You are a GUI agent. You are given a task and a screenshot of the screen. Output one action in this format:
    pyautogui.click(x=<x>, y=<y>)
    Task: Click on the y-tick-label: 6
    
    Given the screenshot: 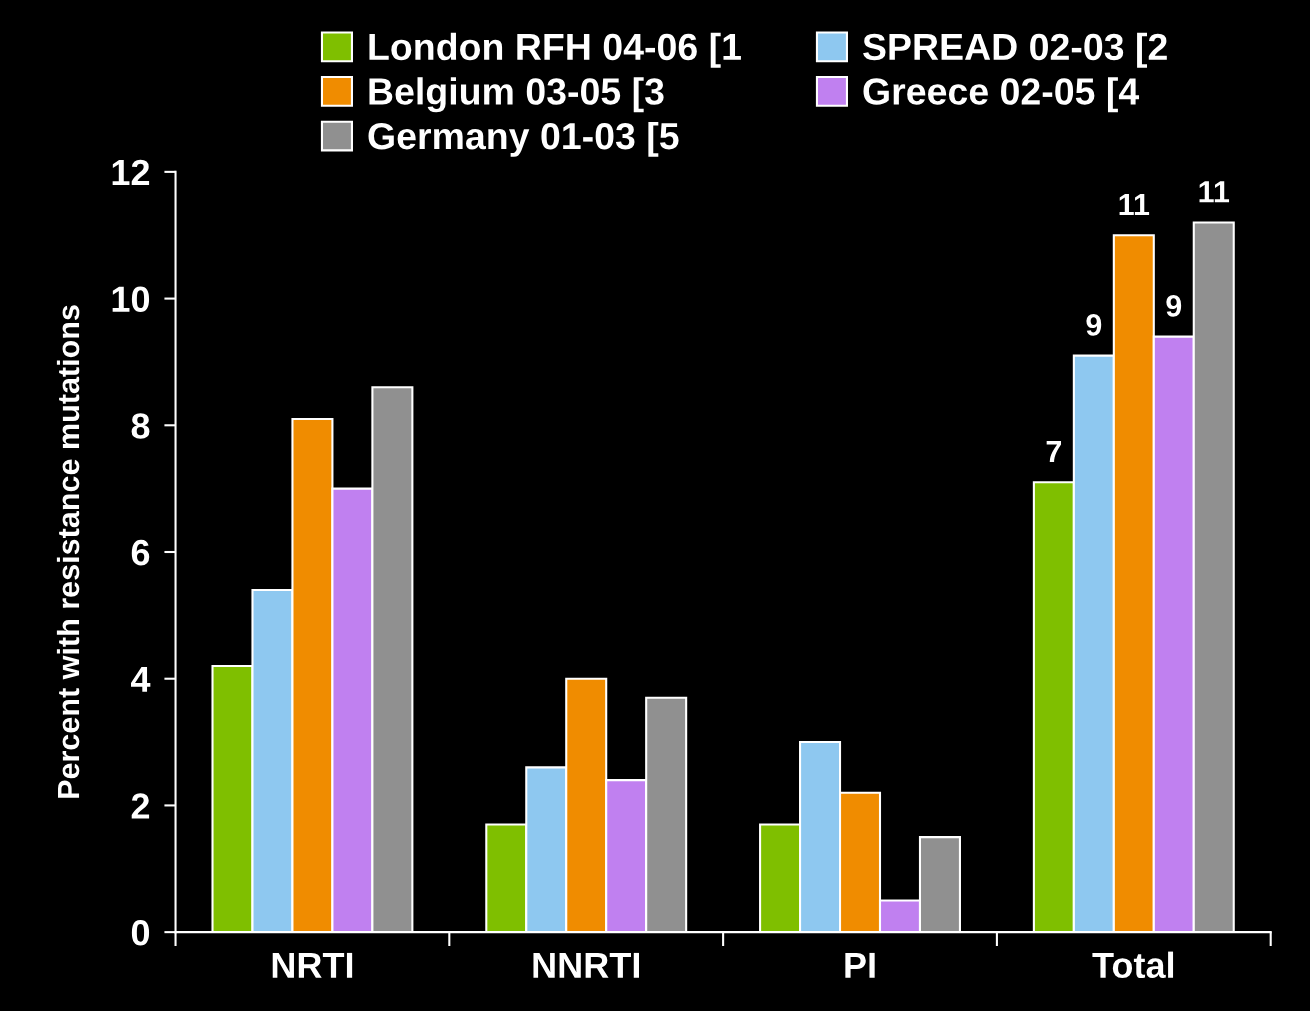 What is the action you would take?
    pyautogui.click(x=140, y=552)
    